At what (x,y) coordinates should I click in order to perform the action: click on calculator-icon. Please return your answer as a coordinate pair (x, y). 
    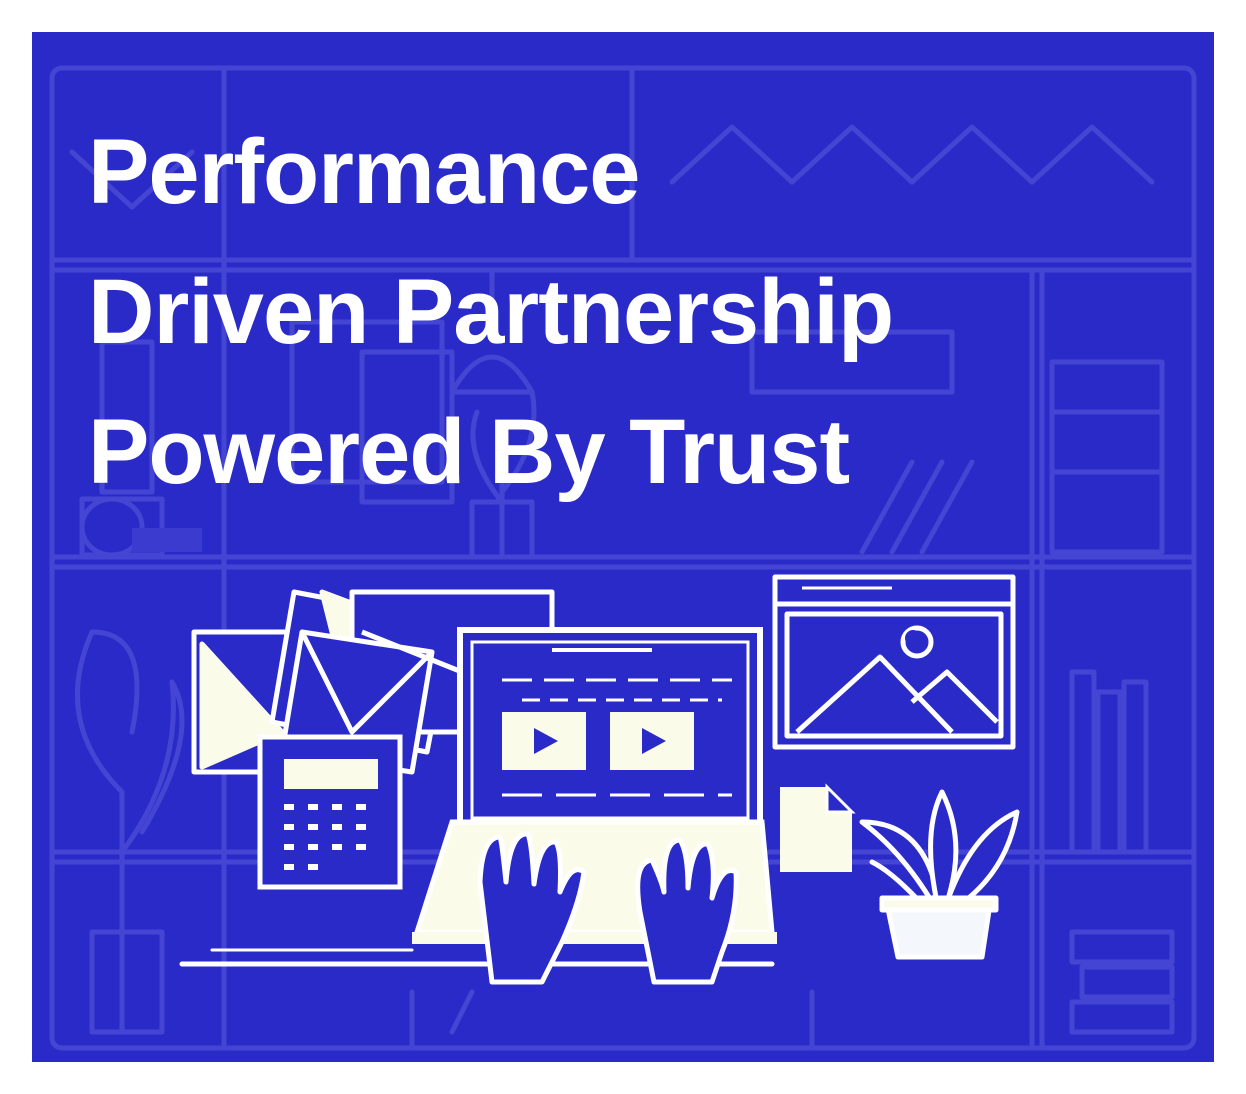
    Looking at the image, I should click on (330, 812).